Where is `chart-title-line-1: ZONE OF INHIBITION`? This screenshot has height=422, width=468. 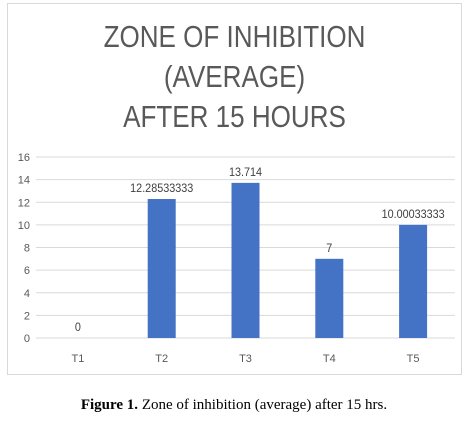
chart-title-line-1: ZONE OF INHIBITION is located at coordinates (234, 36).